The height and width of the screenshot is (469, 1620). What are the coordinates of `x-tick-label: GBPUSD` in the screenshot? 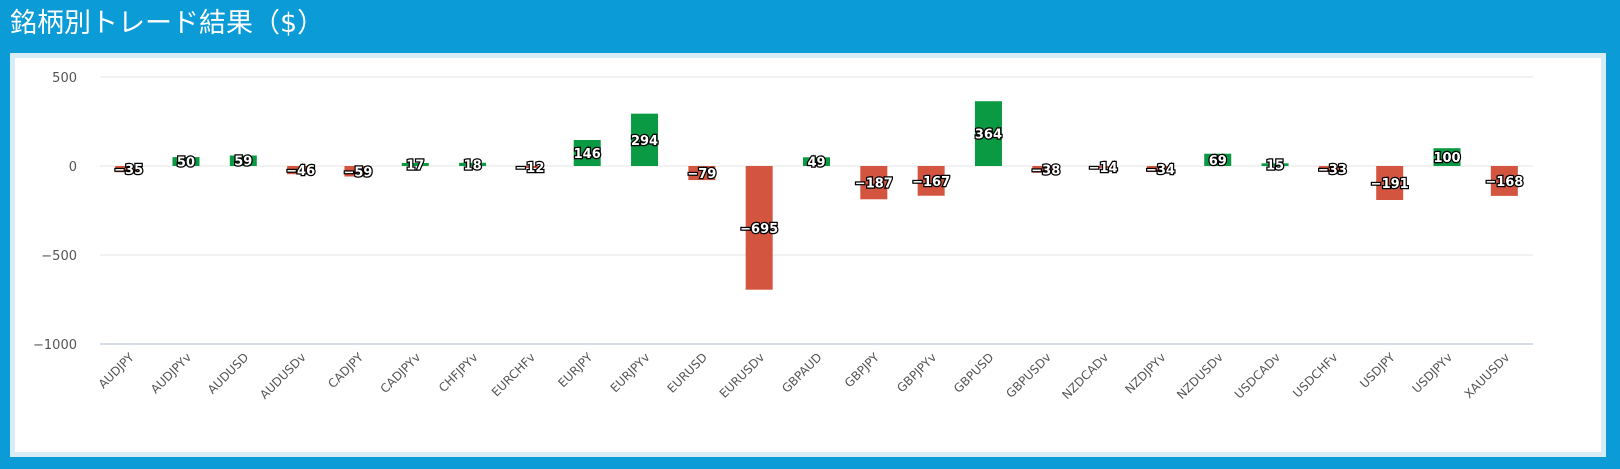 It's located at (974, 373).